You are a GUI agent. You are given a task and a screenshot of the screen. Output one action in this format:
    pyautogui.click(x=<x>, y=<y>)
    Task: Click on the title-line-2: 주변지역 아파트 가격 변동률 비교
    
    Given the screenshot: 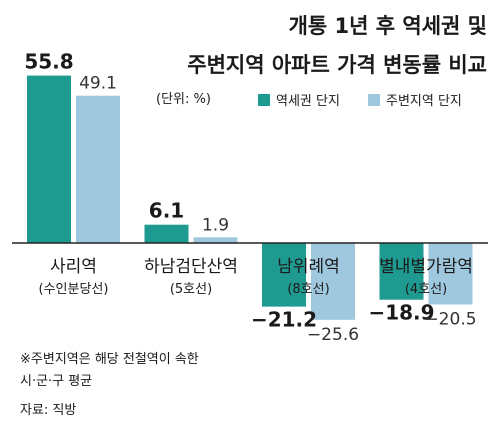 What is the action you would take?
    pyautogui.click(x=337, y=65)
    